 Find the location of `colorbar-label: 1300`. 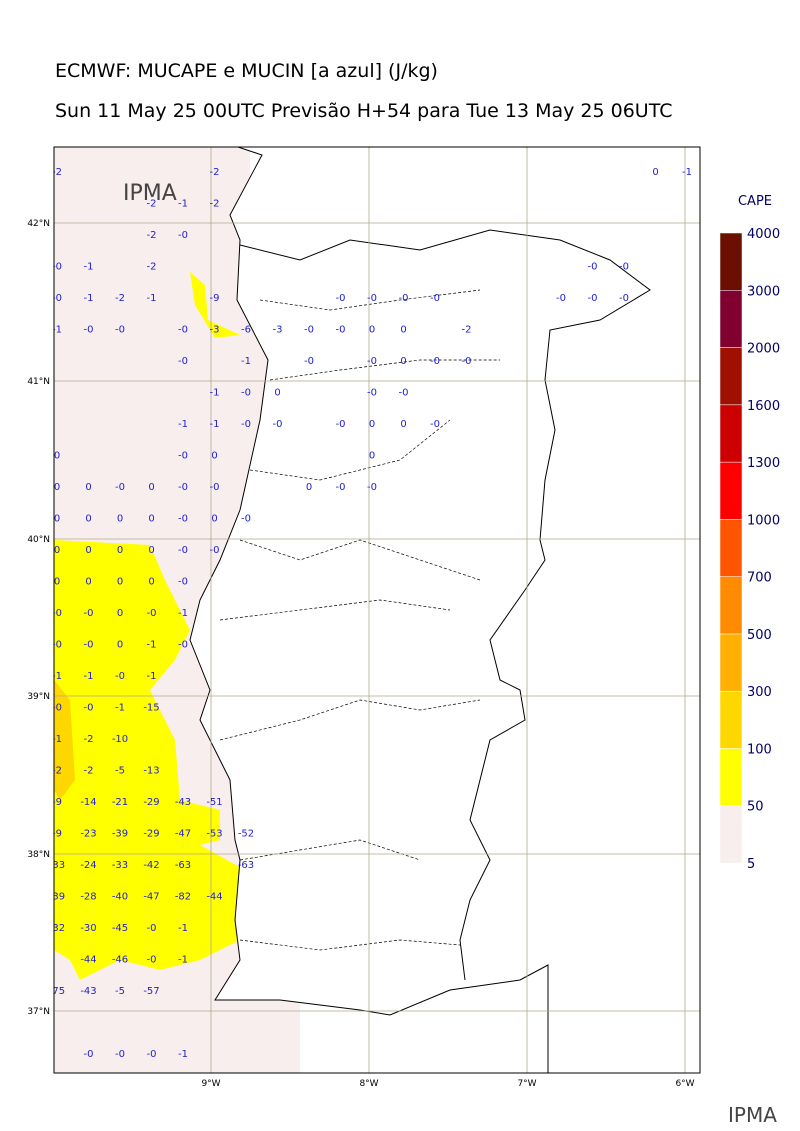

colorbar-label: 1300 is located at coordinates (763, 463).